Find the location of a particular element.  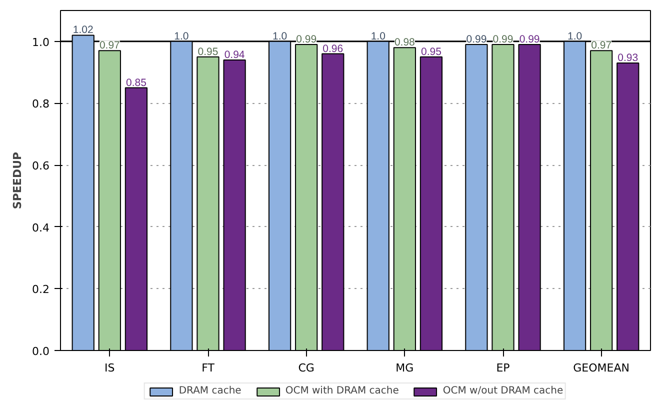

y-tick-label: 1.0 is located at coordinates (41, 42).